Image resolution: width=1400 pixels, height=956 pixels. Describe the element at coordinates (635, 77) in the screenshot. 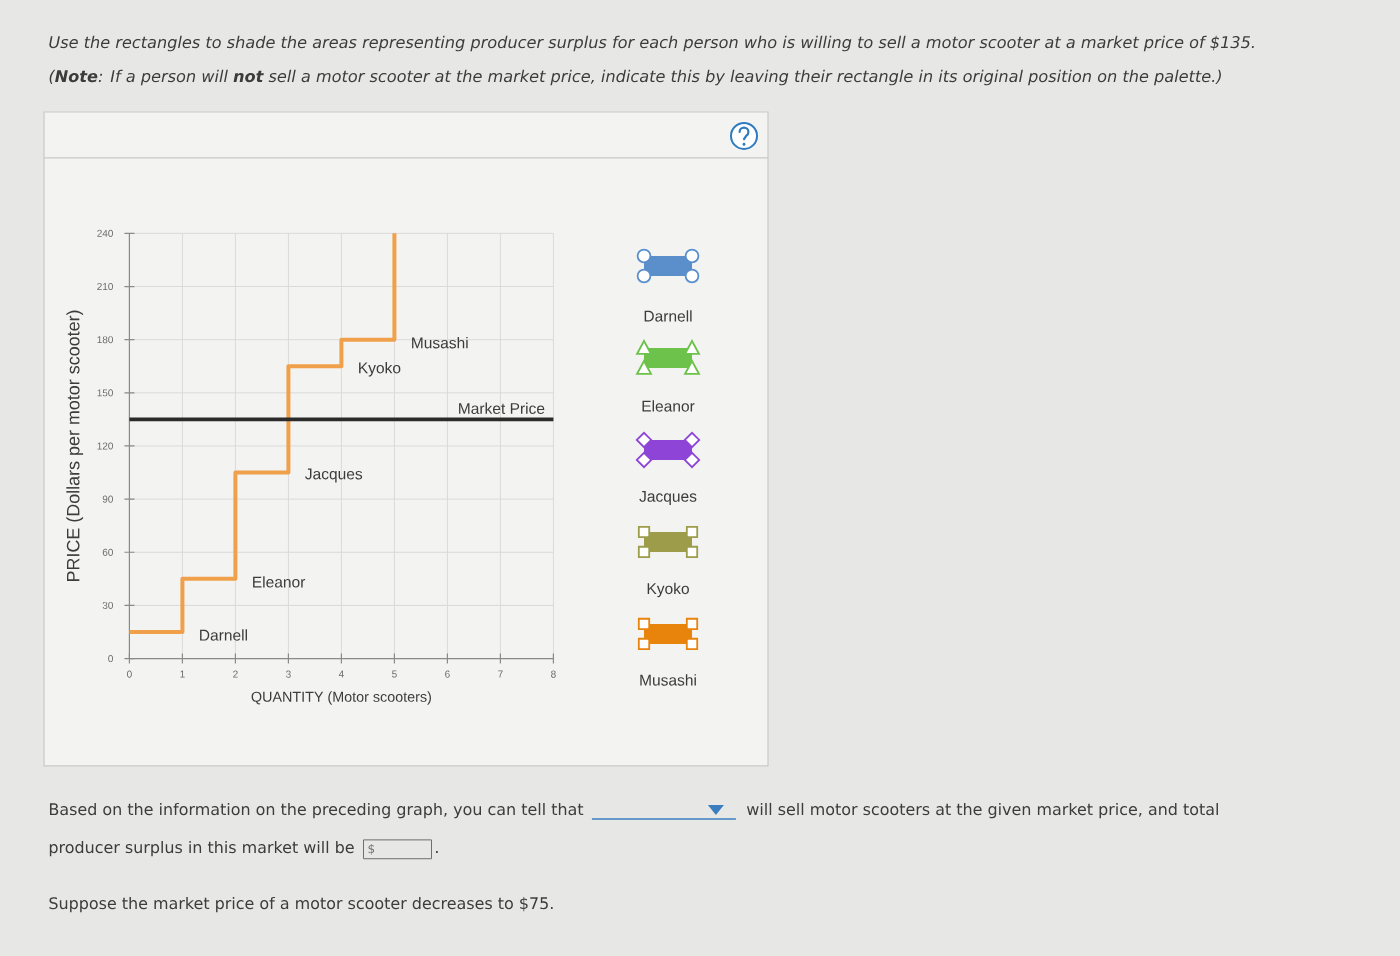

I see `text: (Note: If a person will not sell a motor scooter at the market price, indicate this by leaving their rectangle in its original position on the palette.)` at that location.